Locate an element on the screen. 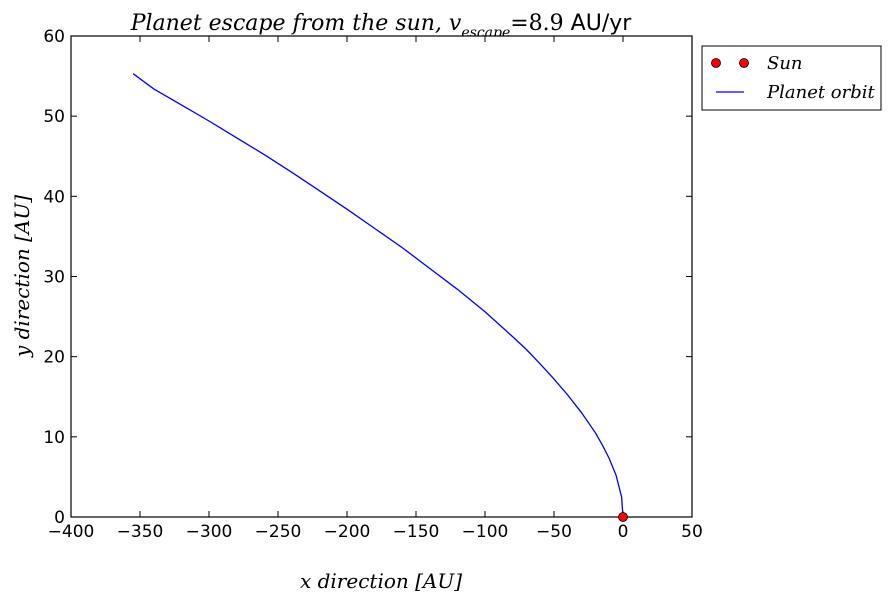  y-tick-label-0: 0 is located at coordinates (59, 518).